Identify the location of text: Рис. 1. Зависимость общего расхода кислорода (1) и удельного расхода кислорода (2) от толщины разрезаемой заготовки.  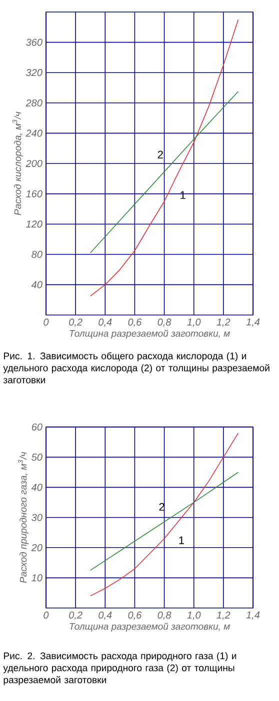
(136, 368).